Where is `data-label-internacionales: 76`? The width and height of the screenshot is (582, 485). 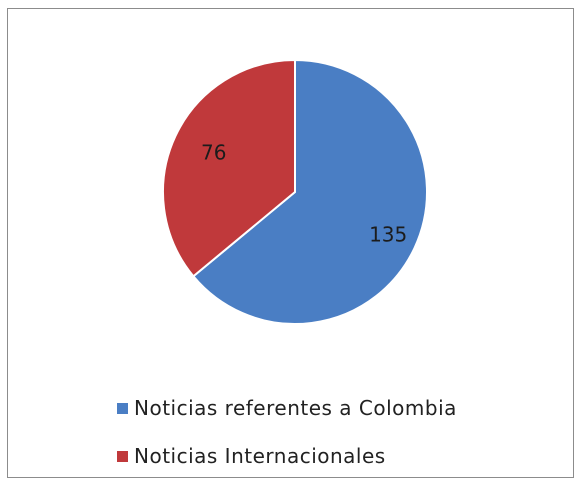 data-label-internacionales: 76 is located at coordinates (213, 152).